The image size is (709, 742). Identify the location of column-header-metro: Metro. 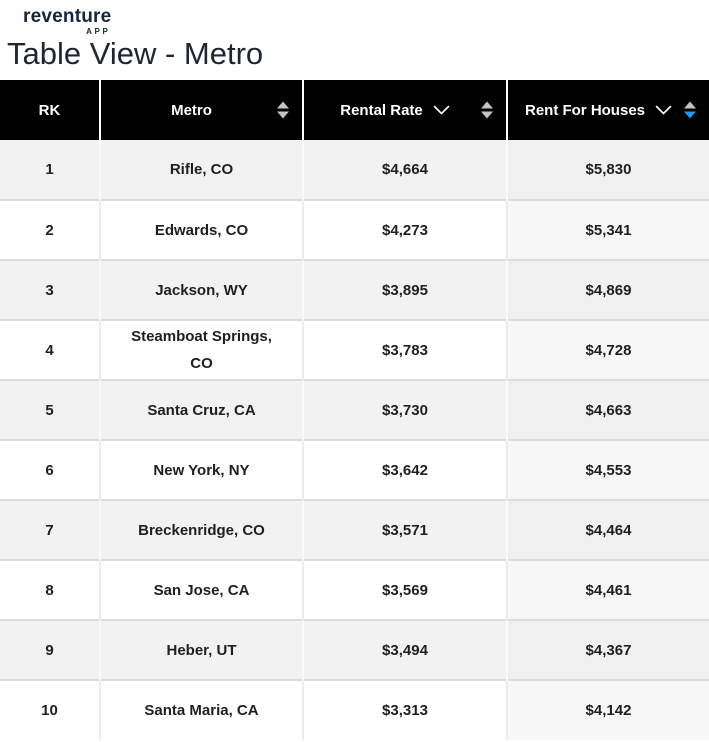
(201, 110).